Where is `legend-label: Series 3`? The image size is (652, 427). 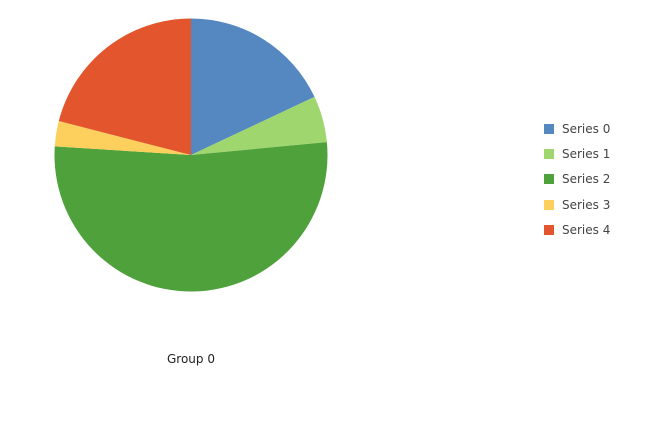 legend-label: Series 3 is located at coordinates (586, 204).